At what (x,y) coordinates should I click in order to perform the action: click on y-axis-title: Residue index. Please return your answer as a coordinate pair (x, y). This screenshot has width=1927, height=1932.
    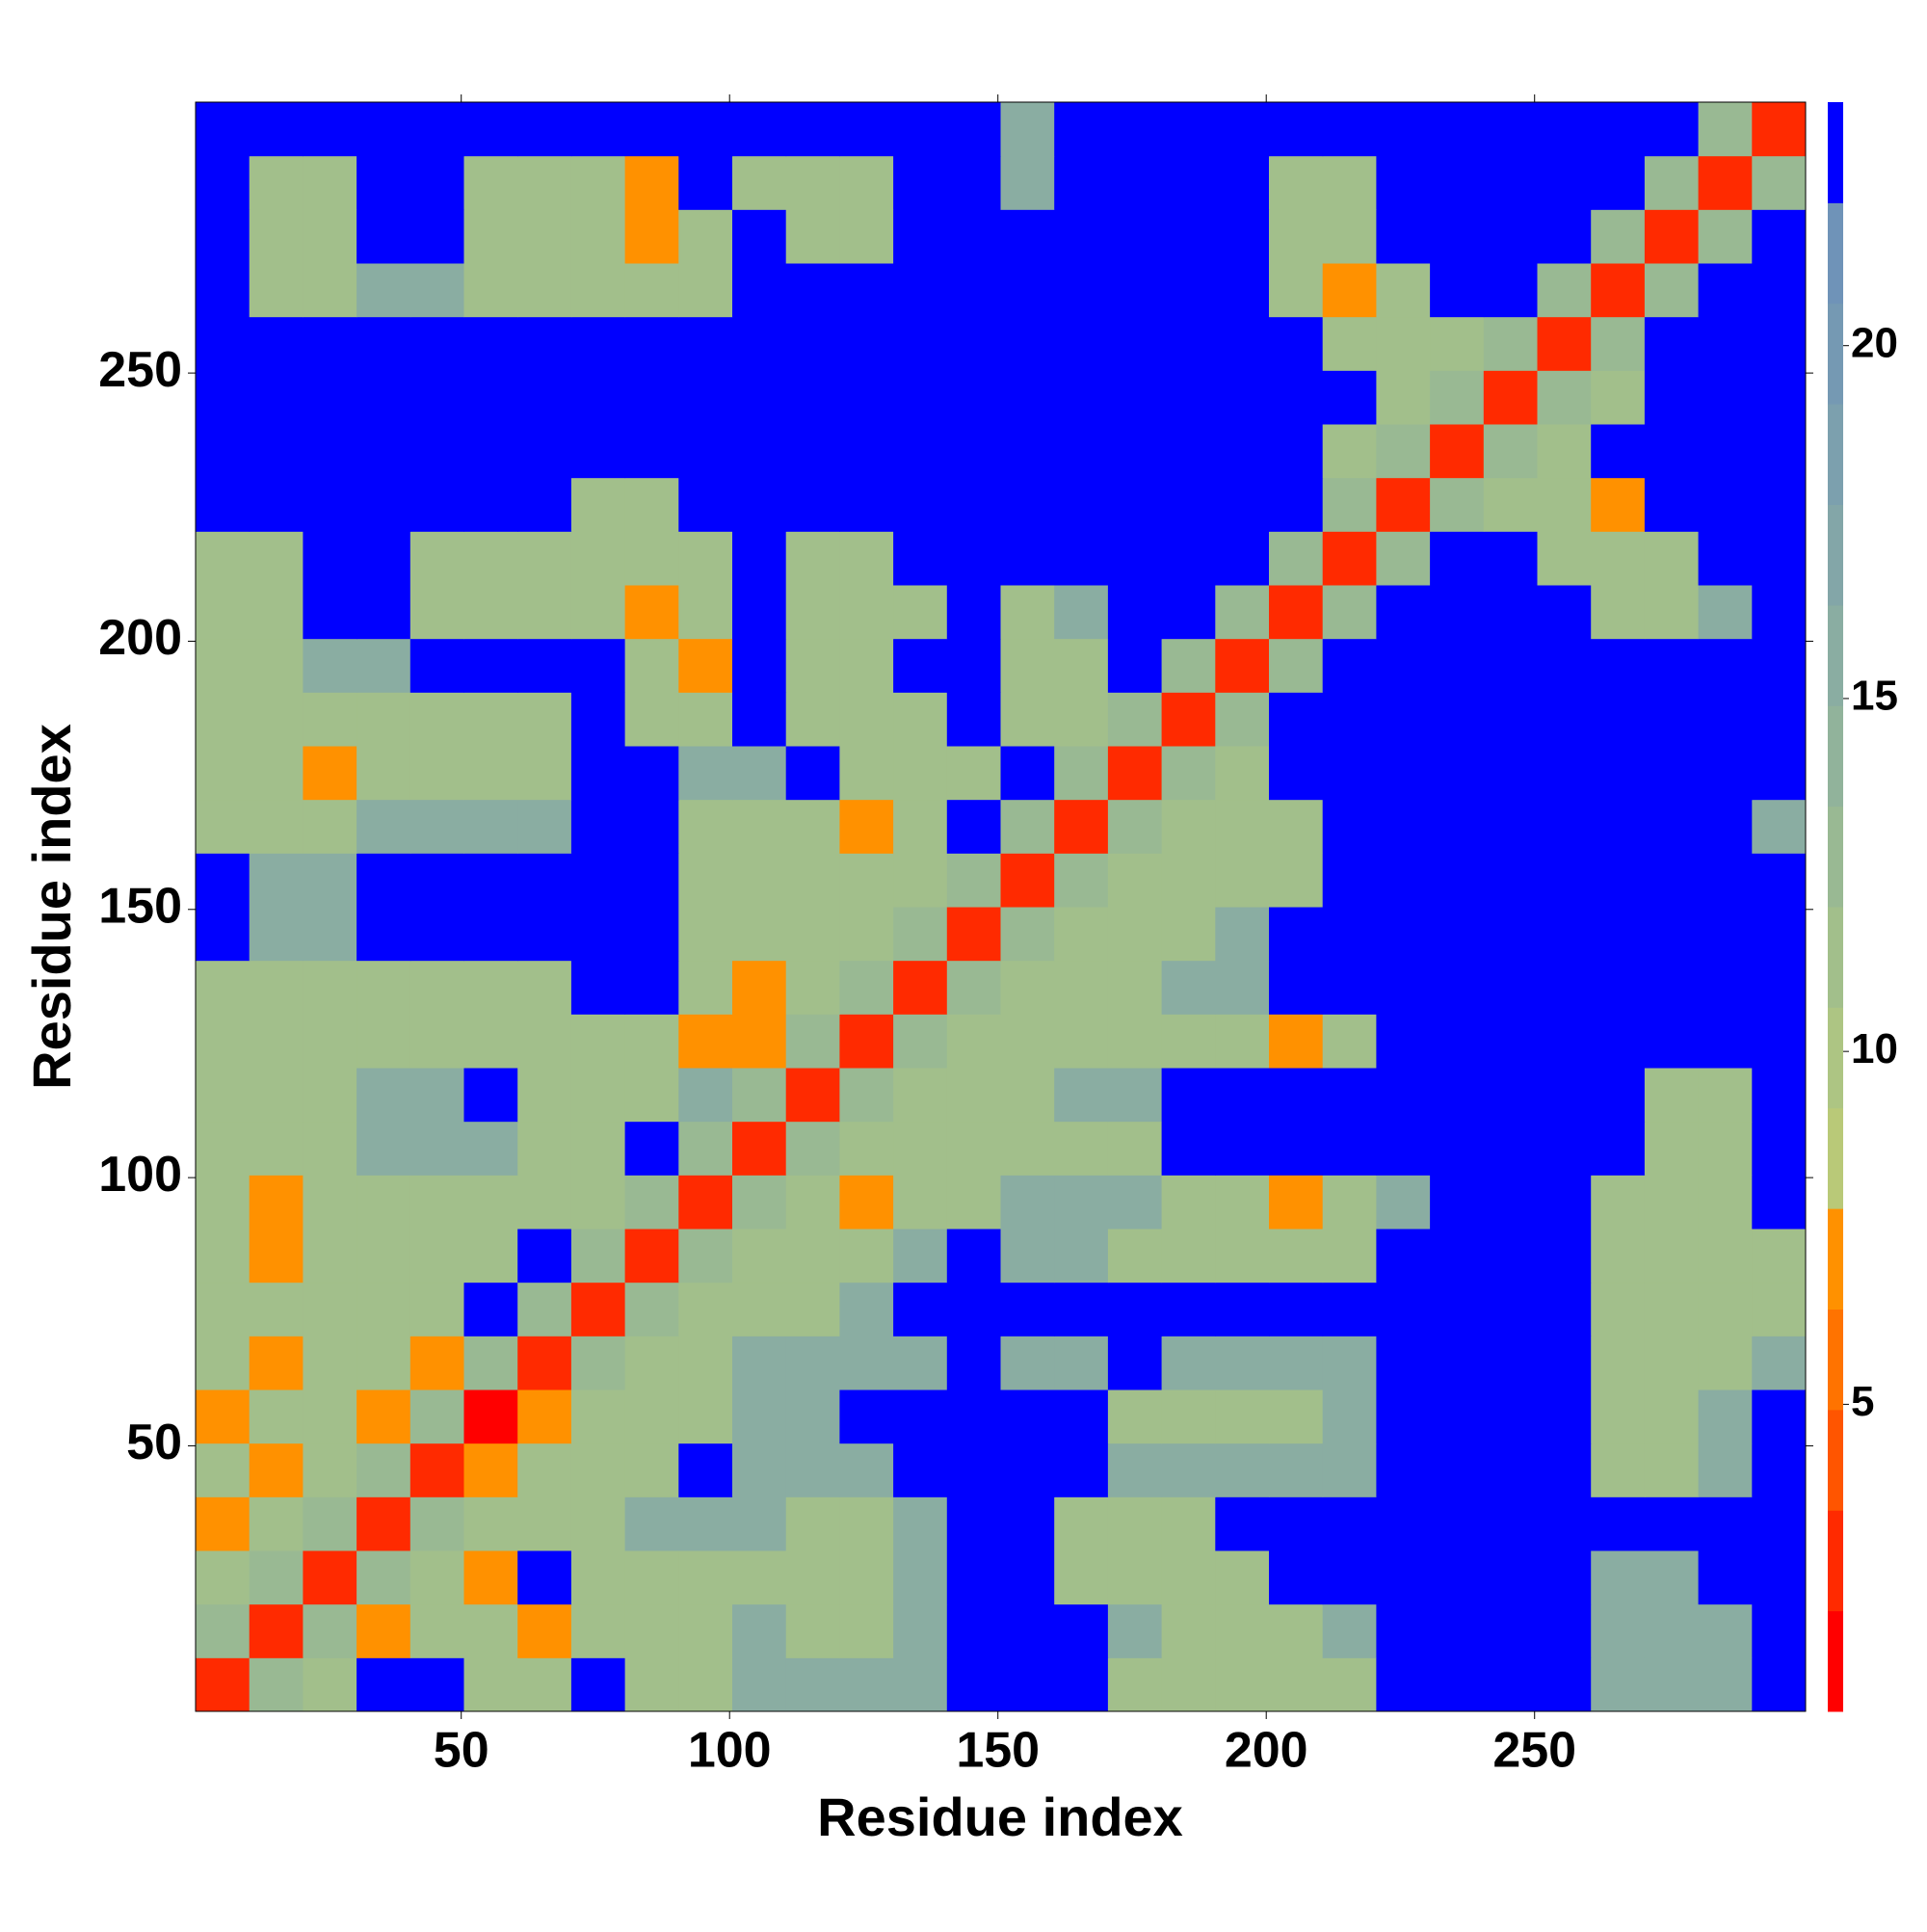
    Looking at the image, I should click on (51, 907).